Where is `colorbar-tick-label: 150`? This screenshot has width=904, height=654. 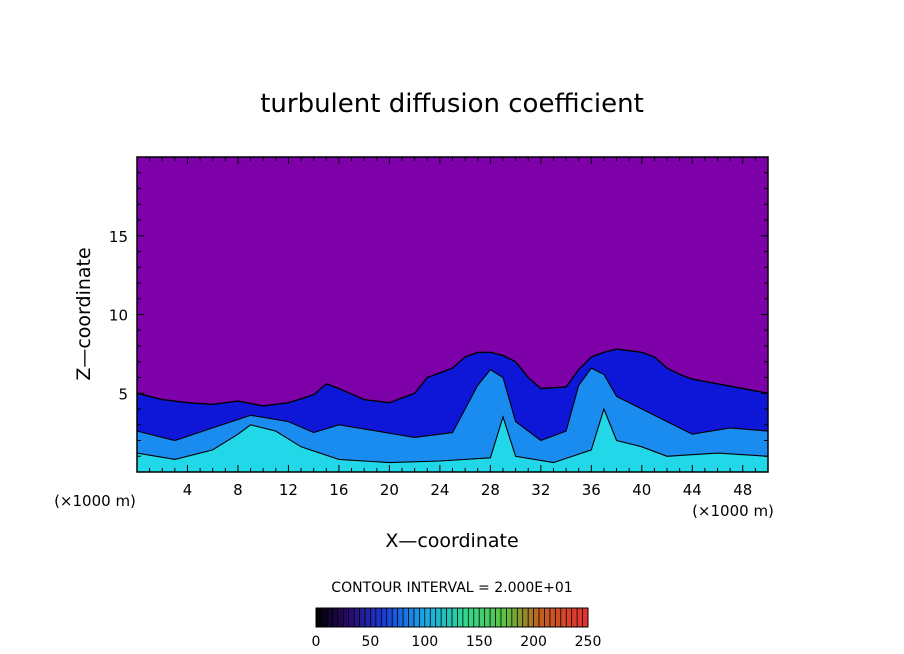 colorbar-tick-label: 150 is located at coordinates (479, 642).